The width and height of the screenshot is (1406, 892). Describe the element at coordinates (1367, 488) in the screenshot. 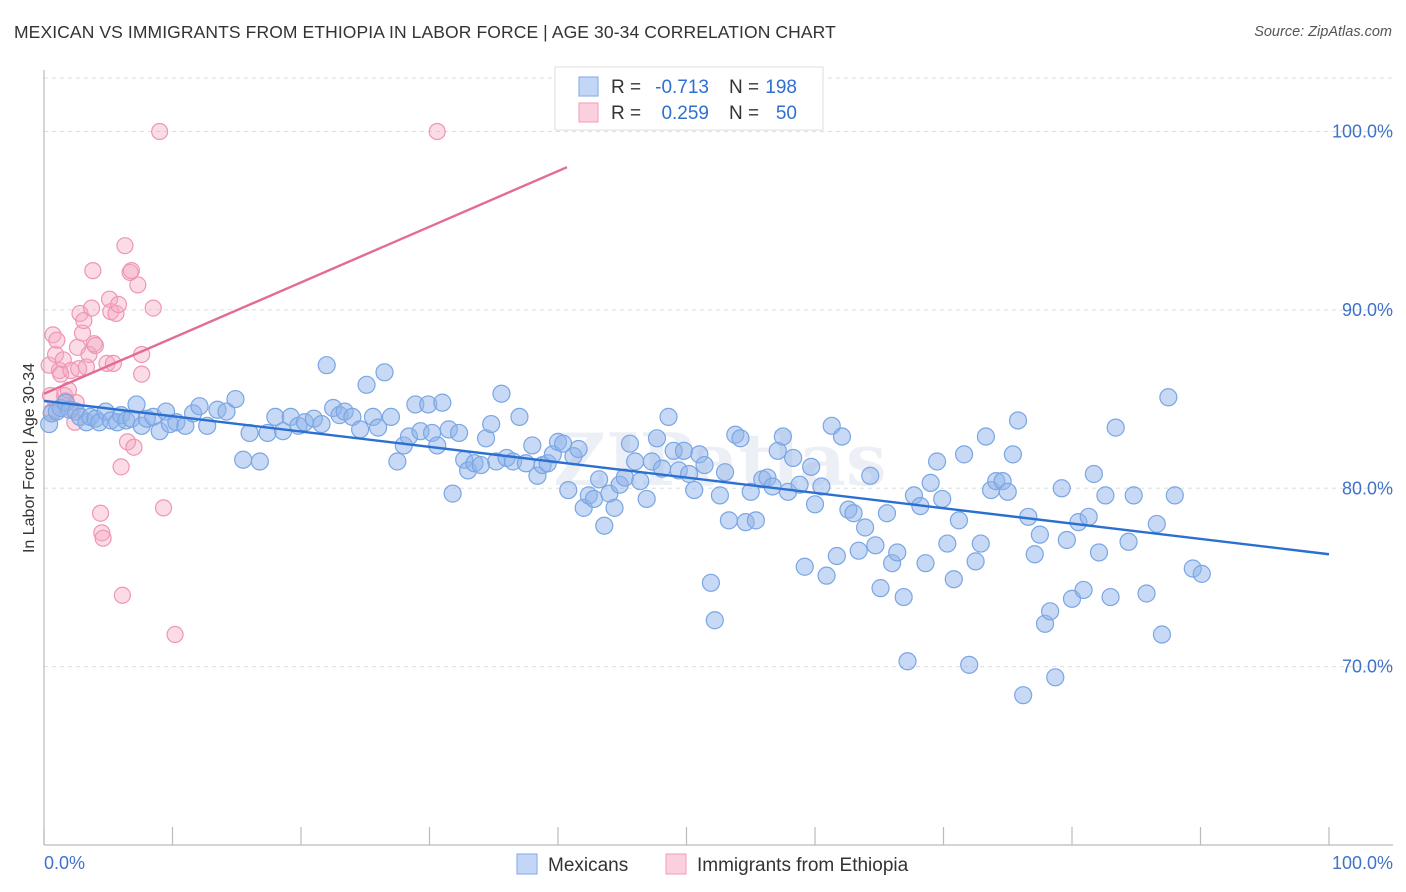

I see `y-tick-label: 80.0%` at that location.